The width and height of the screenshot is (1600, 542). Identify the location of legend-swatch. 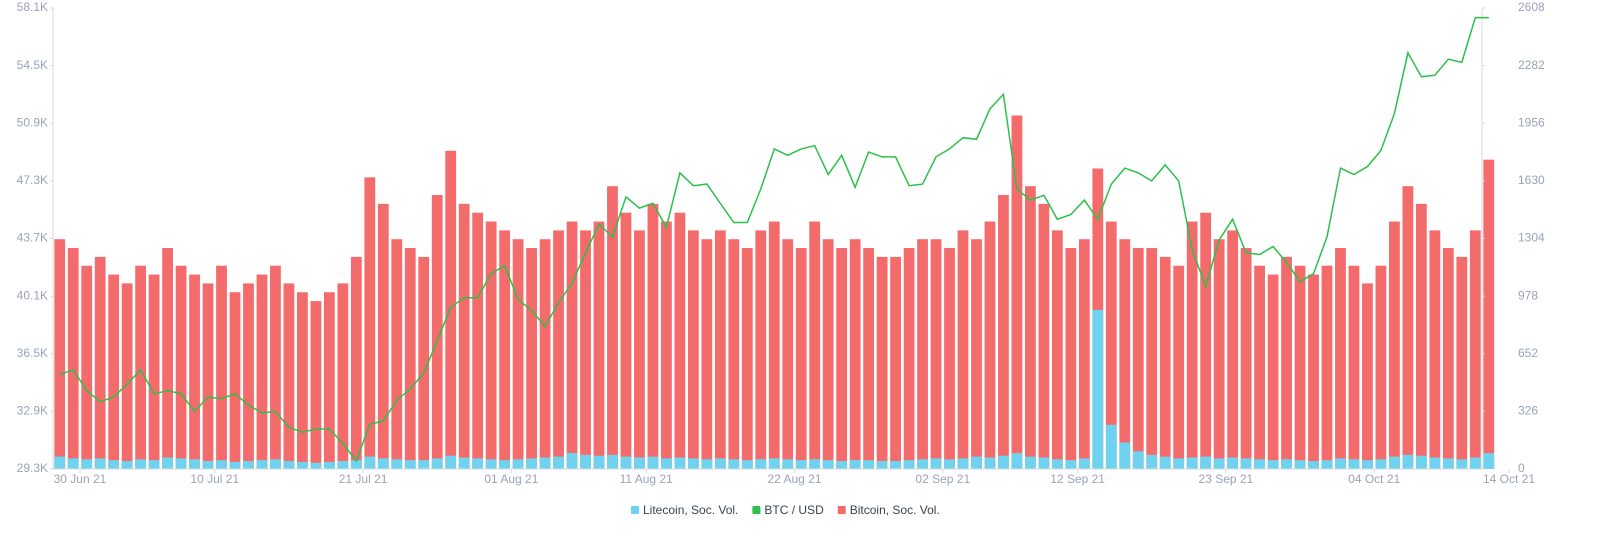
(756, 510).